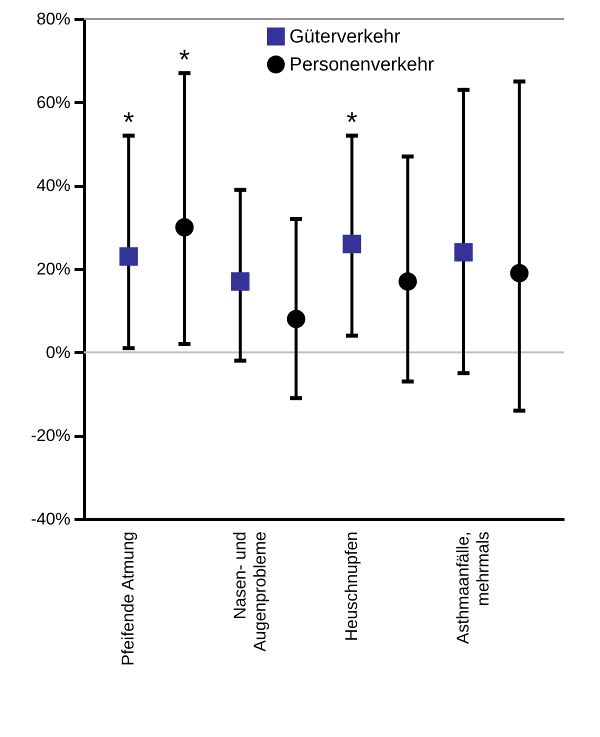 Image resolution: width=600 pixels, height=737 pixels. What do you see at coordinates (250, 592) in the screenshot?
I see `x-tick-label: Nasen- und Augenprobleme` at bounding box center [250, 592].